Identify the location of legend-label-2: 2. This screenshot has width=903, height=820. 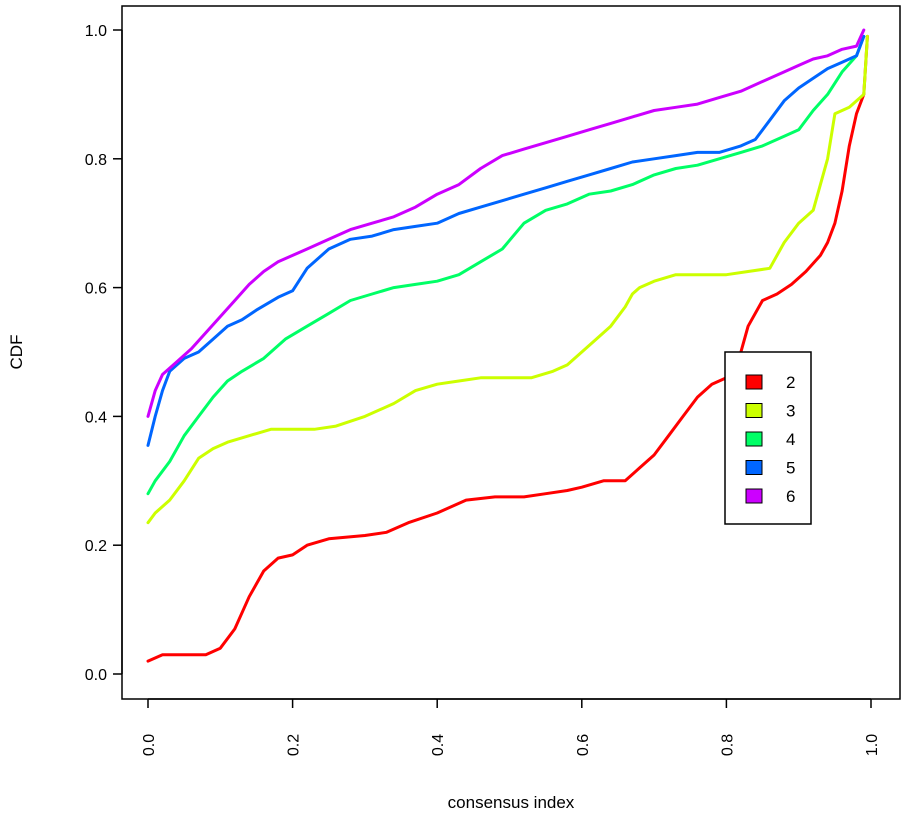
(790, 382).